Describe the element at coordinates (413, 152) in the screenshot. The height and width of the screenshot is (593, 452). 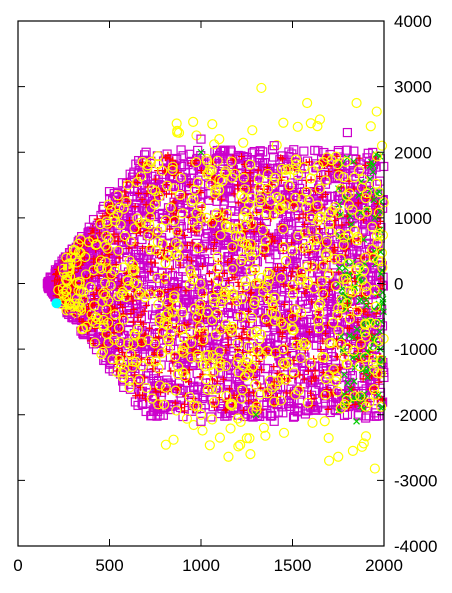
I see `y-tick-label: 2000` at that location.